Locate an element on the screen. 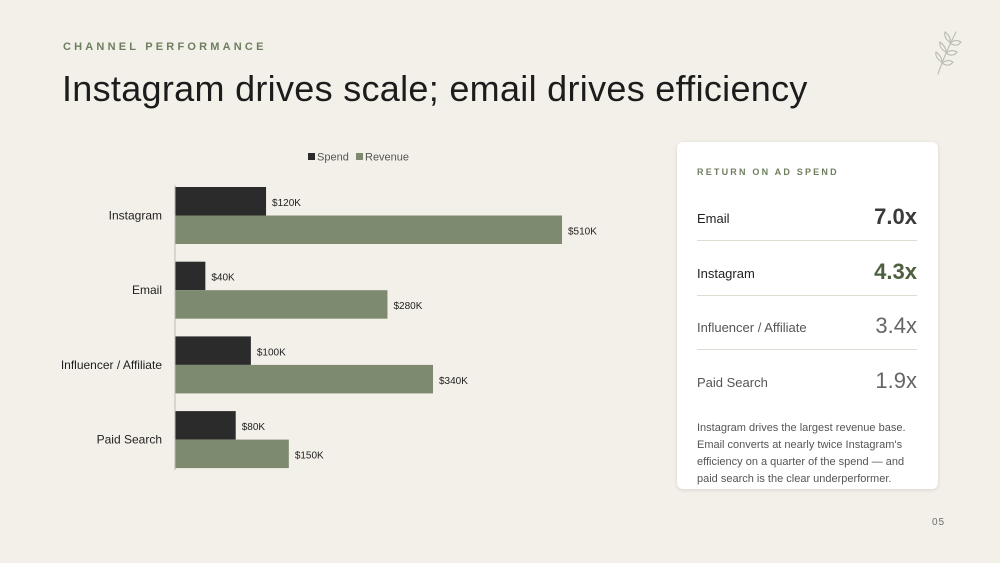 Image resolution: width=1000 pixels, height=563 pixels. category-label: Instagram is located at coordinates (135, 216).